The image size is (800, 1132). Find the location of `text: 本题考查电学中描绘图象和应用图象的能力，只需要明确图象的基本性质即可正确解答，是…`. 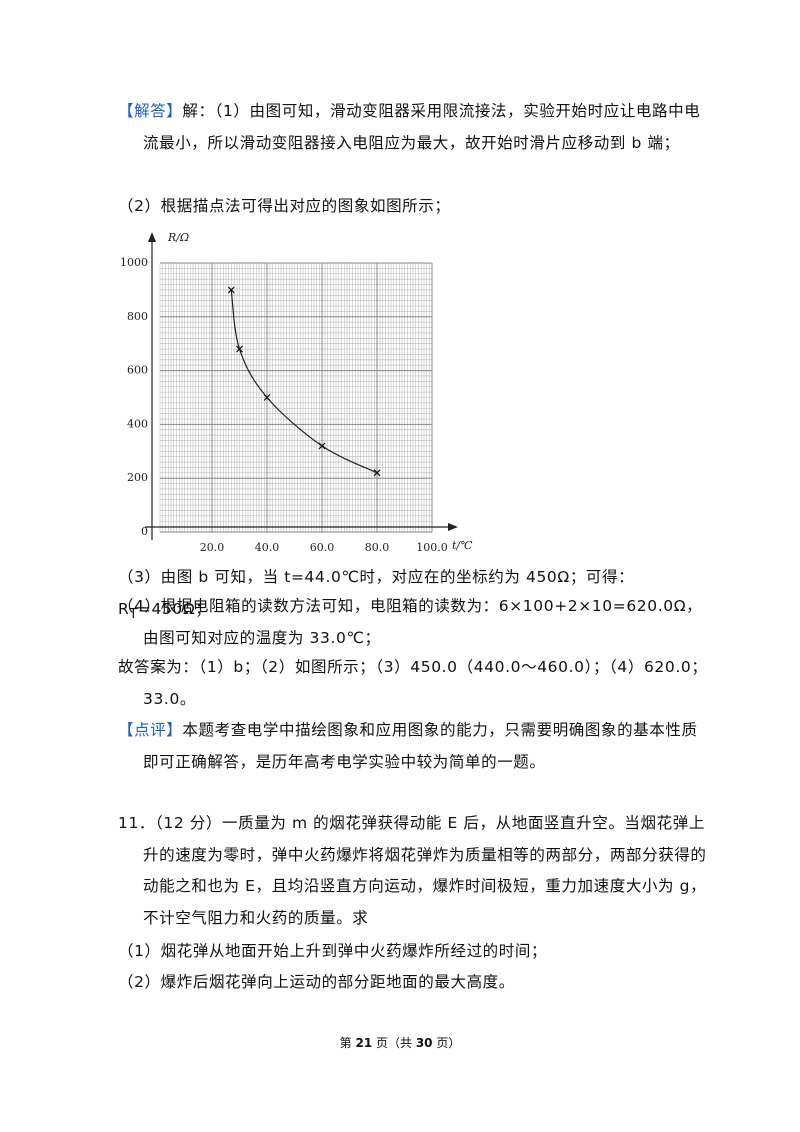

text: 本题考查电学中描绘图象和应用图象的能力，只需要明确图象的基本性质即可正确解答，是… is located at coordinates (420, 746).